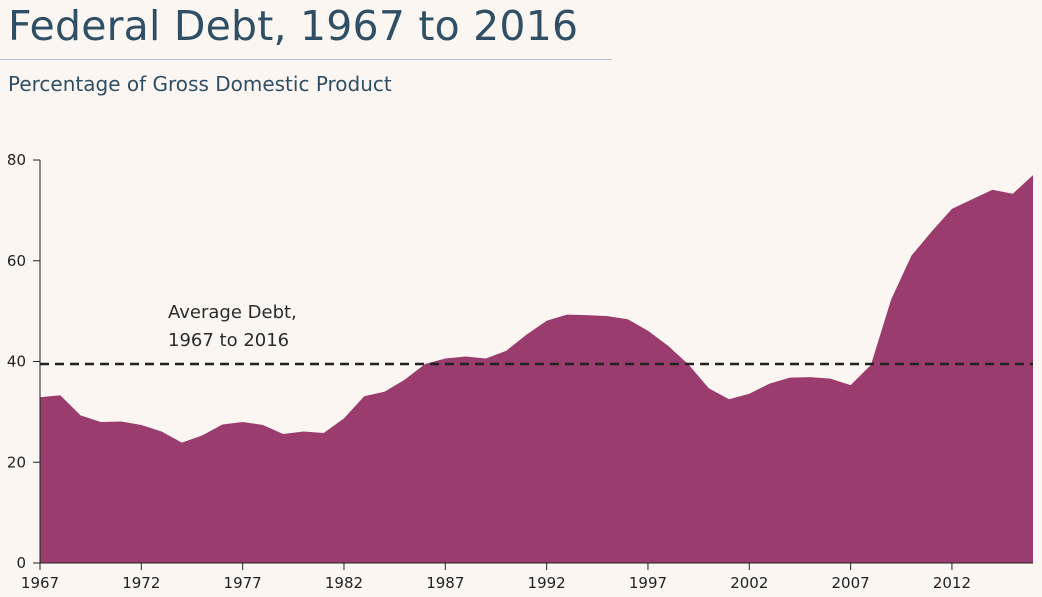 The width and height of the screenshot is (1042, 597). What do you see at coordinates (344, 583) in the screenshot?
I see `x-tick-label-1982: 1982` at bounding box center [344, 583].